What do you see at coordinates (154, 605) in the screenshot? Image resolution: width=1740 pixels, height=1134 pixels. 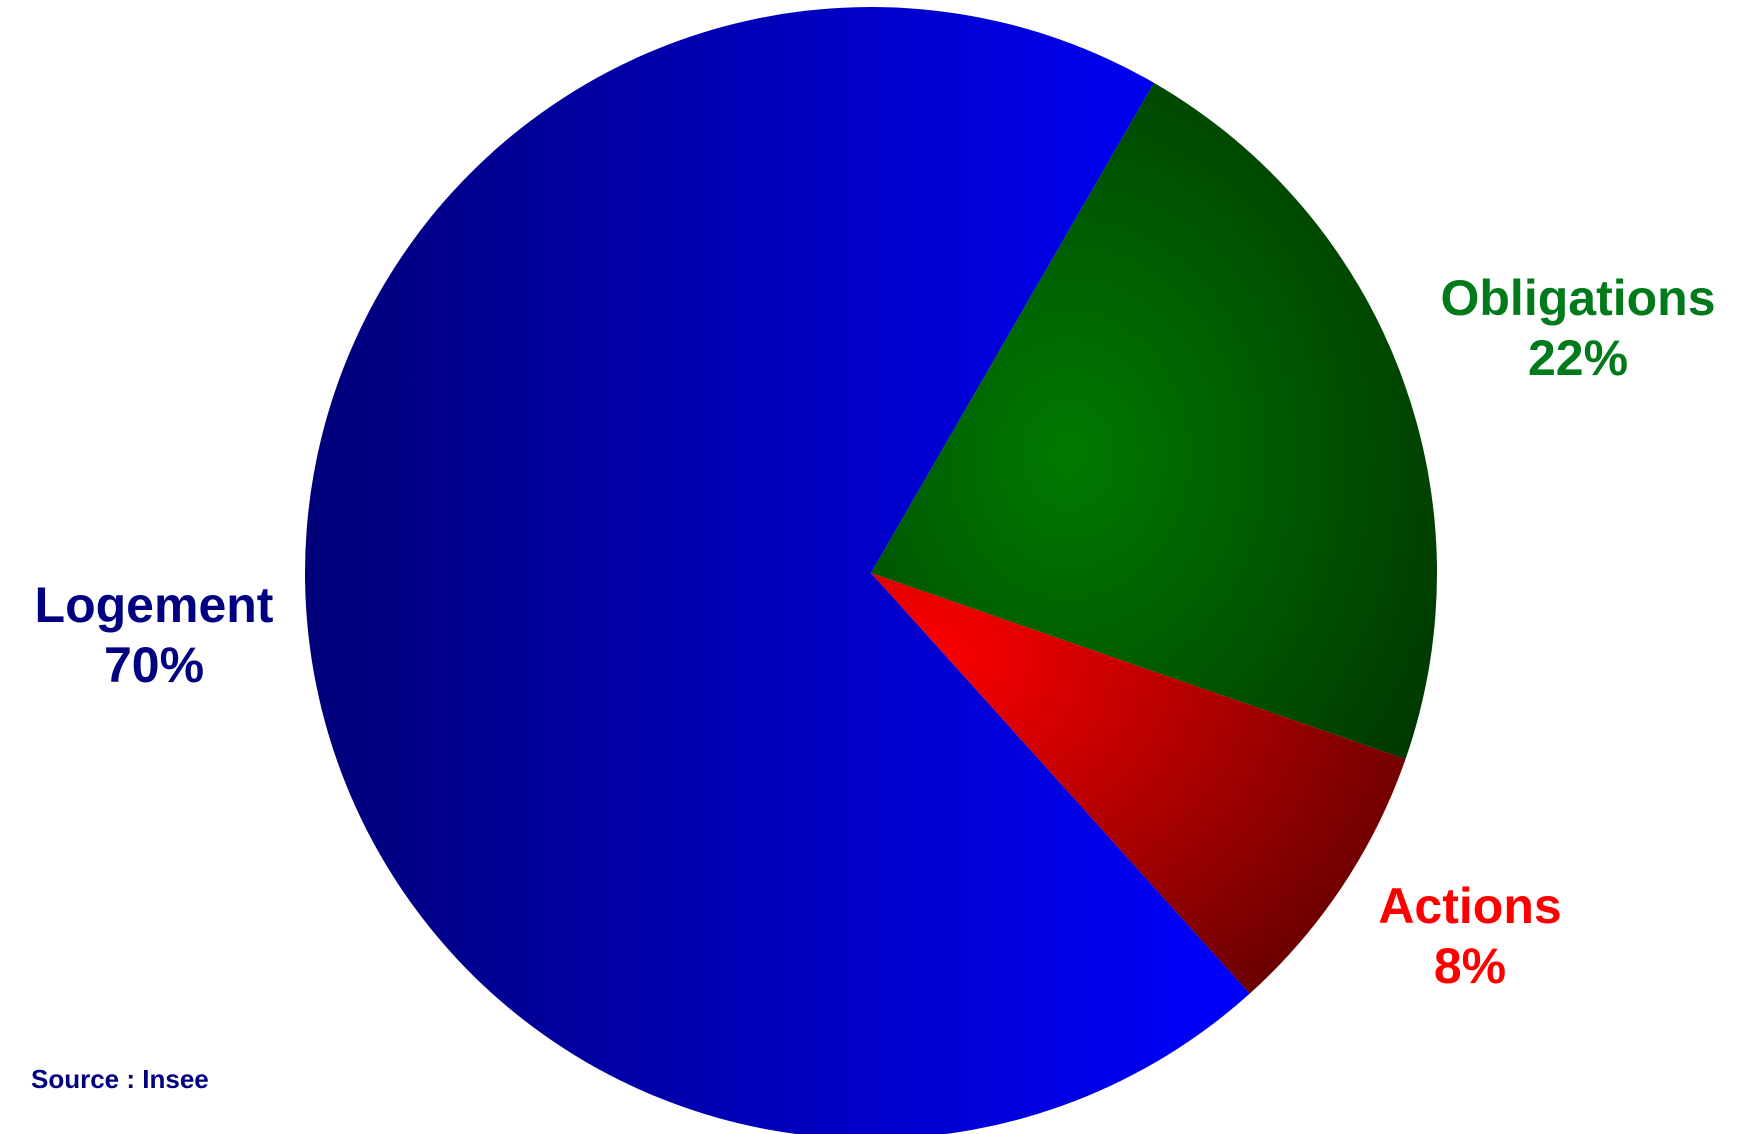 I see `slice-name-logement: Logement` at bounding box center [154, 605].